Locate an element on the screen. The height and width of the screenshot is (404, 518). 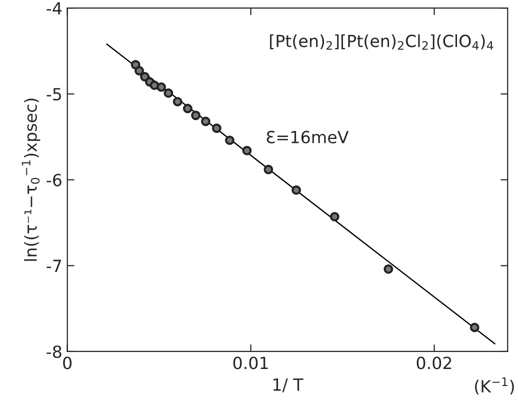
x-axis-title: 1/ T is located at coordinates (288, 385).